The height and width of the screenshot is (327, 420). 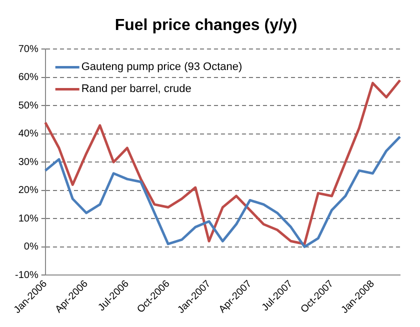 What do you see at coordinates (28, 78) in the screenshot?
I see `y-tick-label: 60%` at bounding box center [28, 78].